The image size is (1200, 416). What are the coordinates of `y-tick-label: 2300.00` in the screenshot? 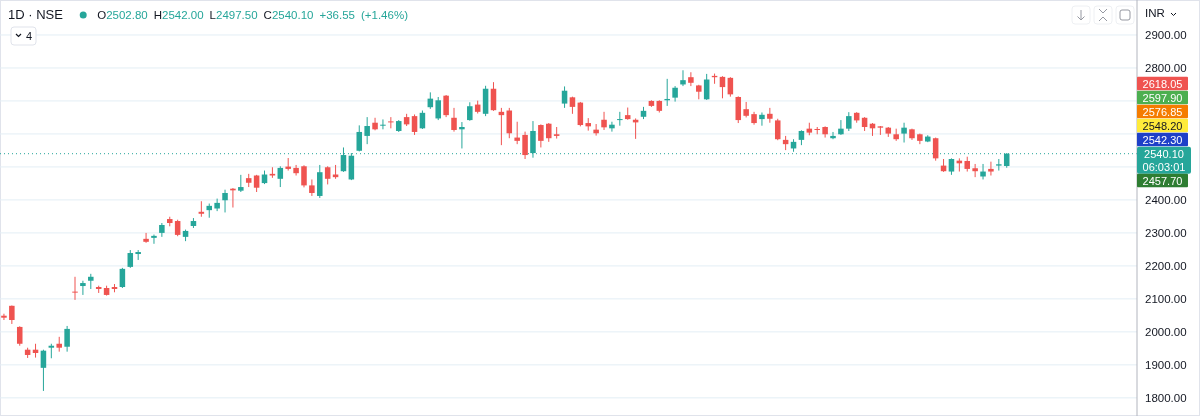 It's located at (1166, 232).